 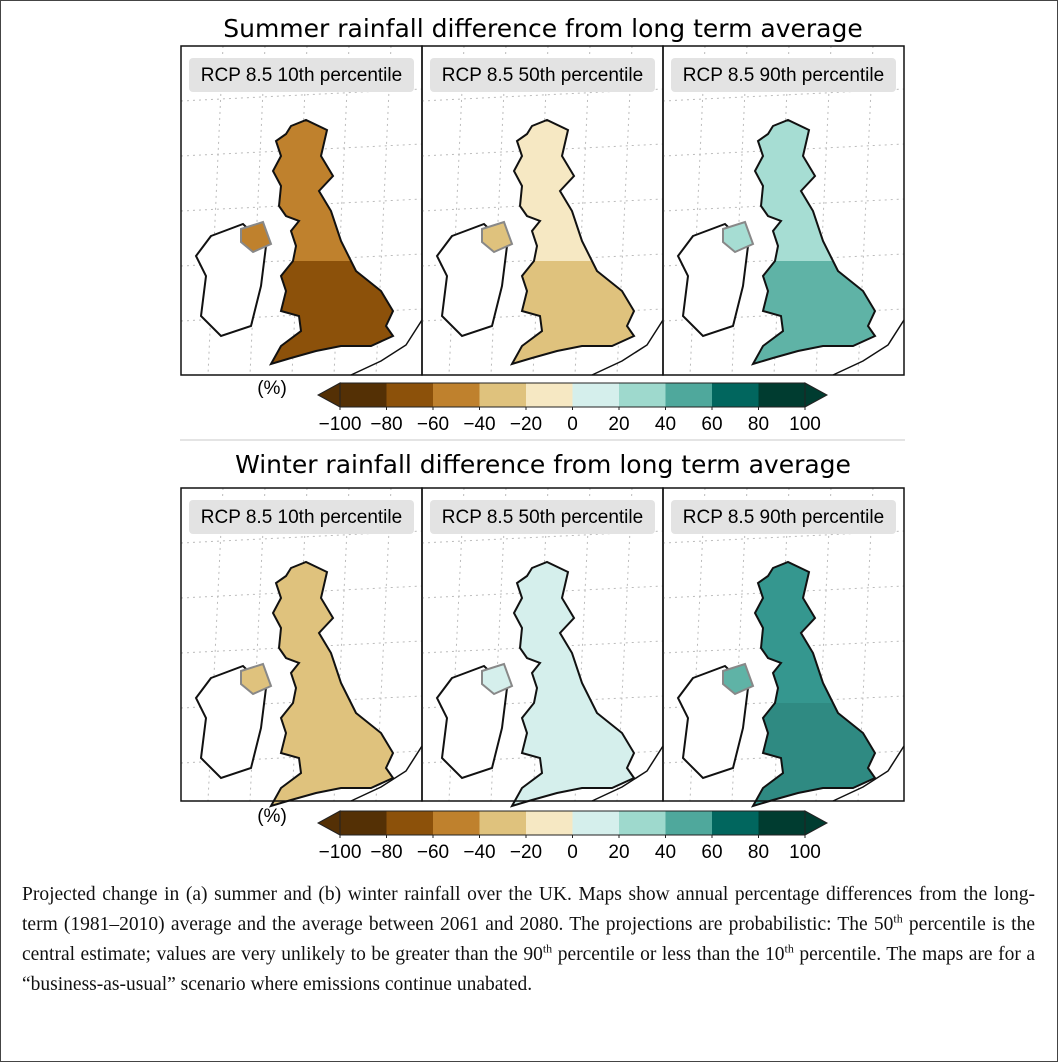 I want to click on colorbar-tick-label: −40, so click(x=479, y=852).